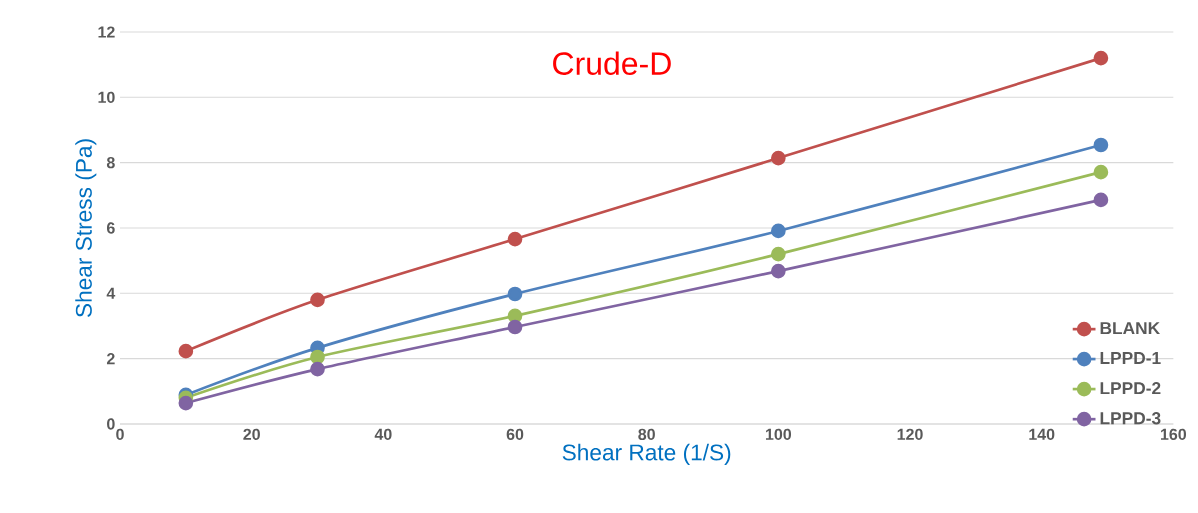  Describe the element at coordinates (110, 228) in the screenshot. I see `y-tick-label: 6` at that location.